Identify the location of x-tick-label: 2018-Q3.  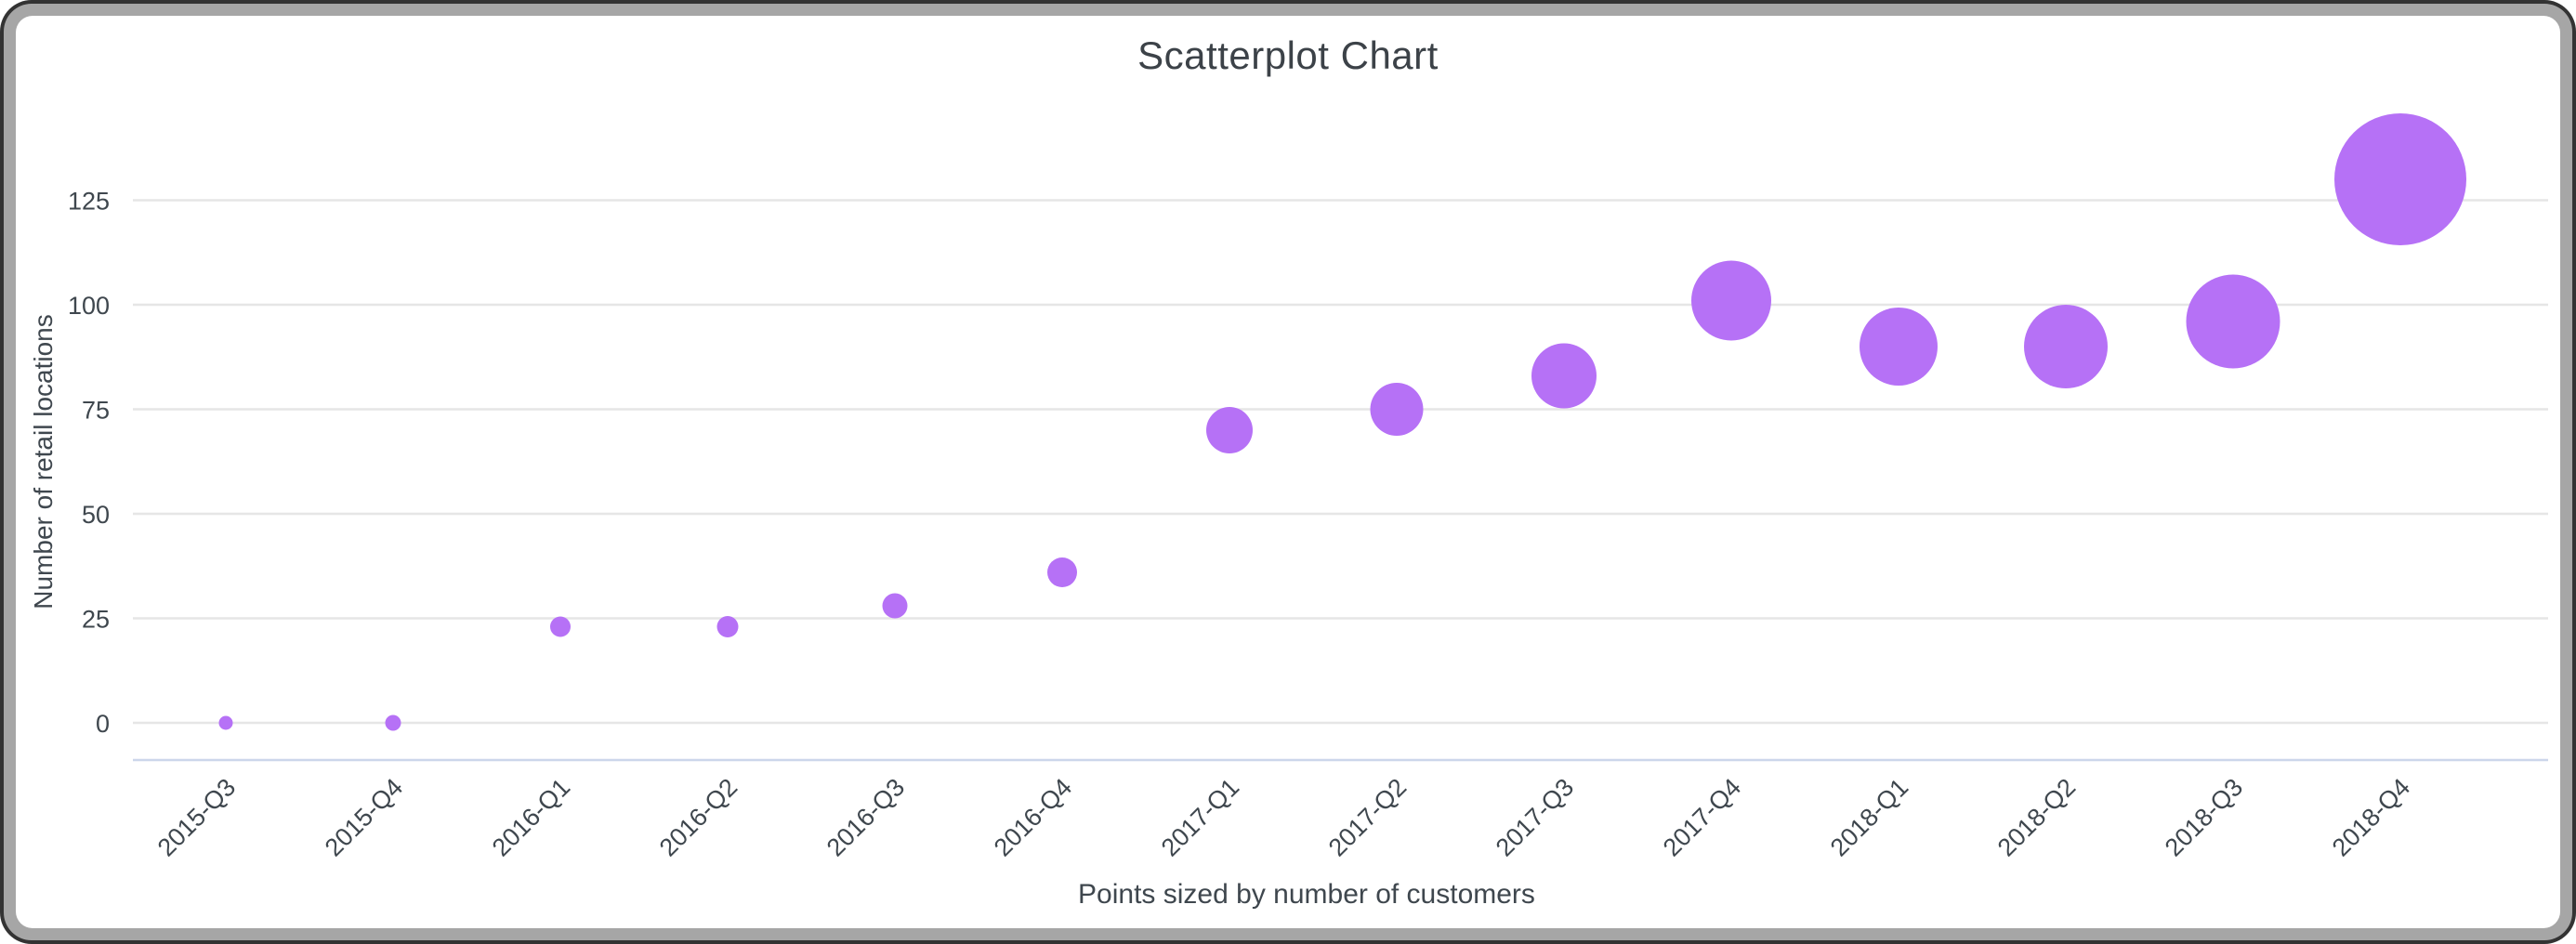
(2204, 817).